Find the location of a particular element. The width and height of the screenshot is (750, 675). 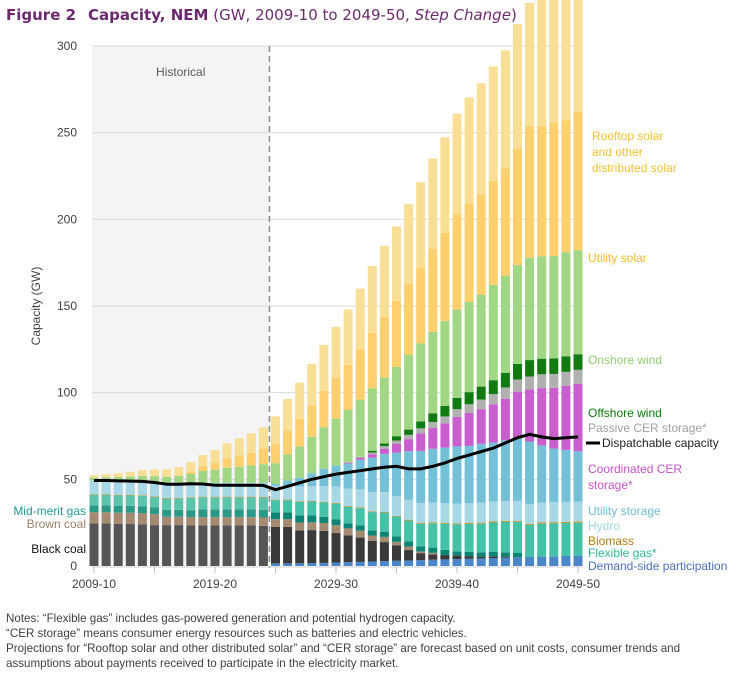

x-tick-label: 2019-20 is located at coordinates (215, 584).